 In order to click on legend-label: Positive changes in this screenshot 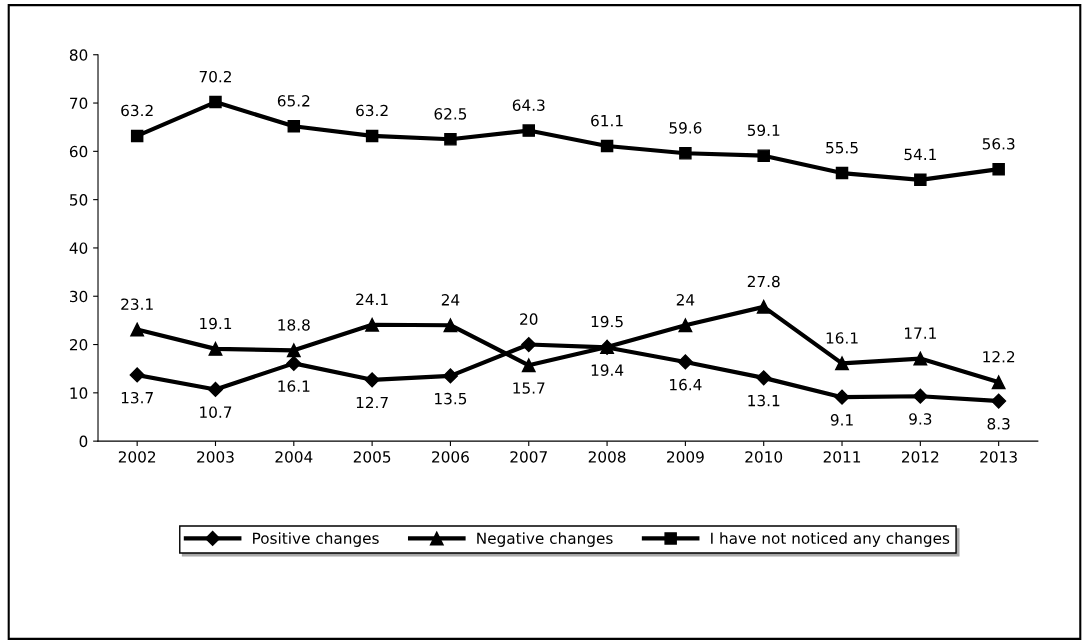, I will do `click(316, 539)`.